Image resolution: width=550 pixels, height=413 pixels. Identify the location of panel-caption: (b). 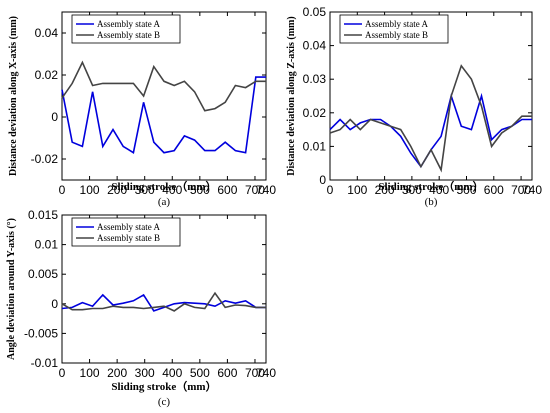
(431, 202).